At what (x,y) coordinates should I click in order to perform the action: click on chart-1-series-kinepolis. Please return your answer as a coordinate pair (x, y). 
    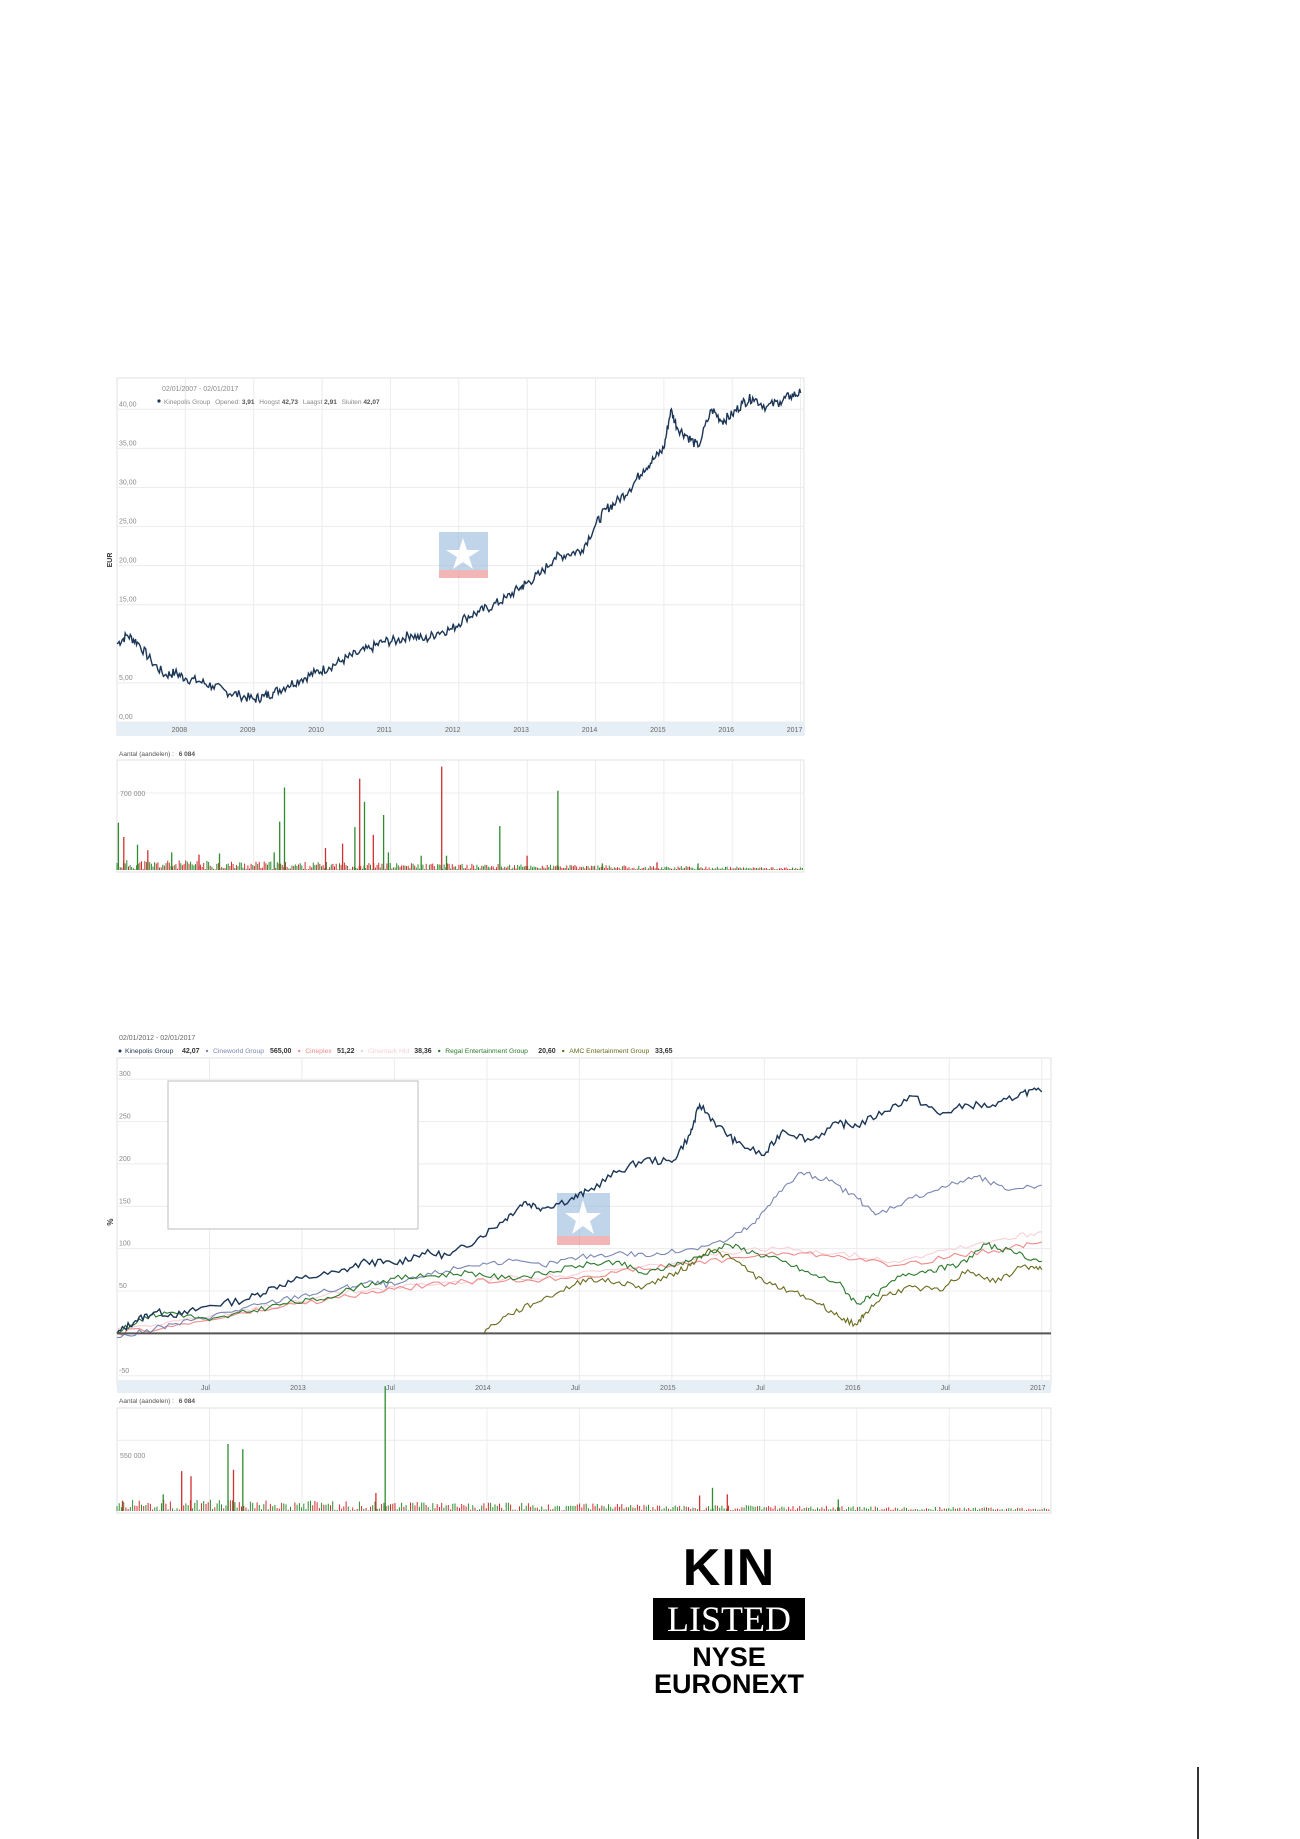
    Looking at the image, I should click on (459, 546).